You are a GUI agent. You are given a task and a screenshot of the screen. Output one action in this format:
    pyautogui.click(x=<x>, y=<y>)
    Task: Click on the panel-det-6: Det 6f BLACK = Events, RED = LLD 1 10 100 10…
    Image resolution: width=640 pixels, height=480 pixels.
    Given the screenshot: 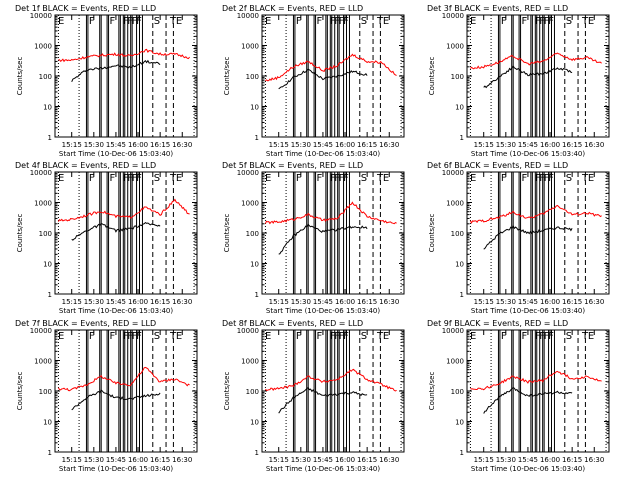 What is the action you would take?
    pyautogui.click(x=518, y=238)
    